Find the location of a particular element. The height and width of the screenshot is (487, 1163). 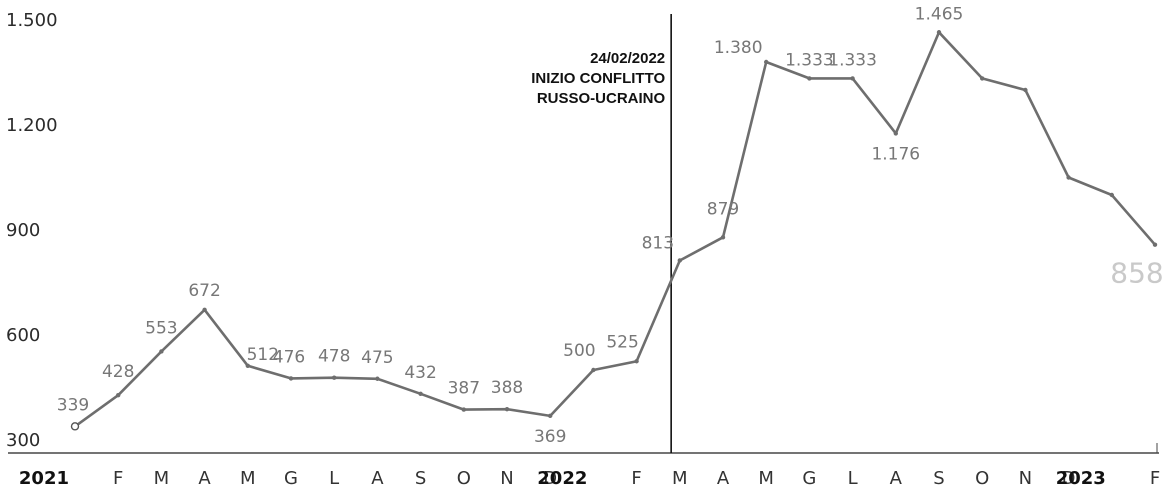

data-label: 1.465 is located at coordinates (939, 14).